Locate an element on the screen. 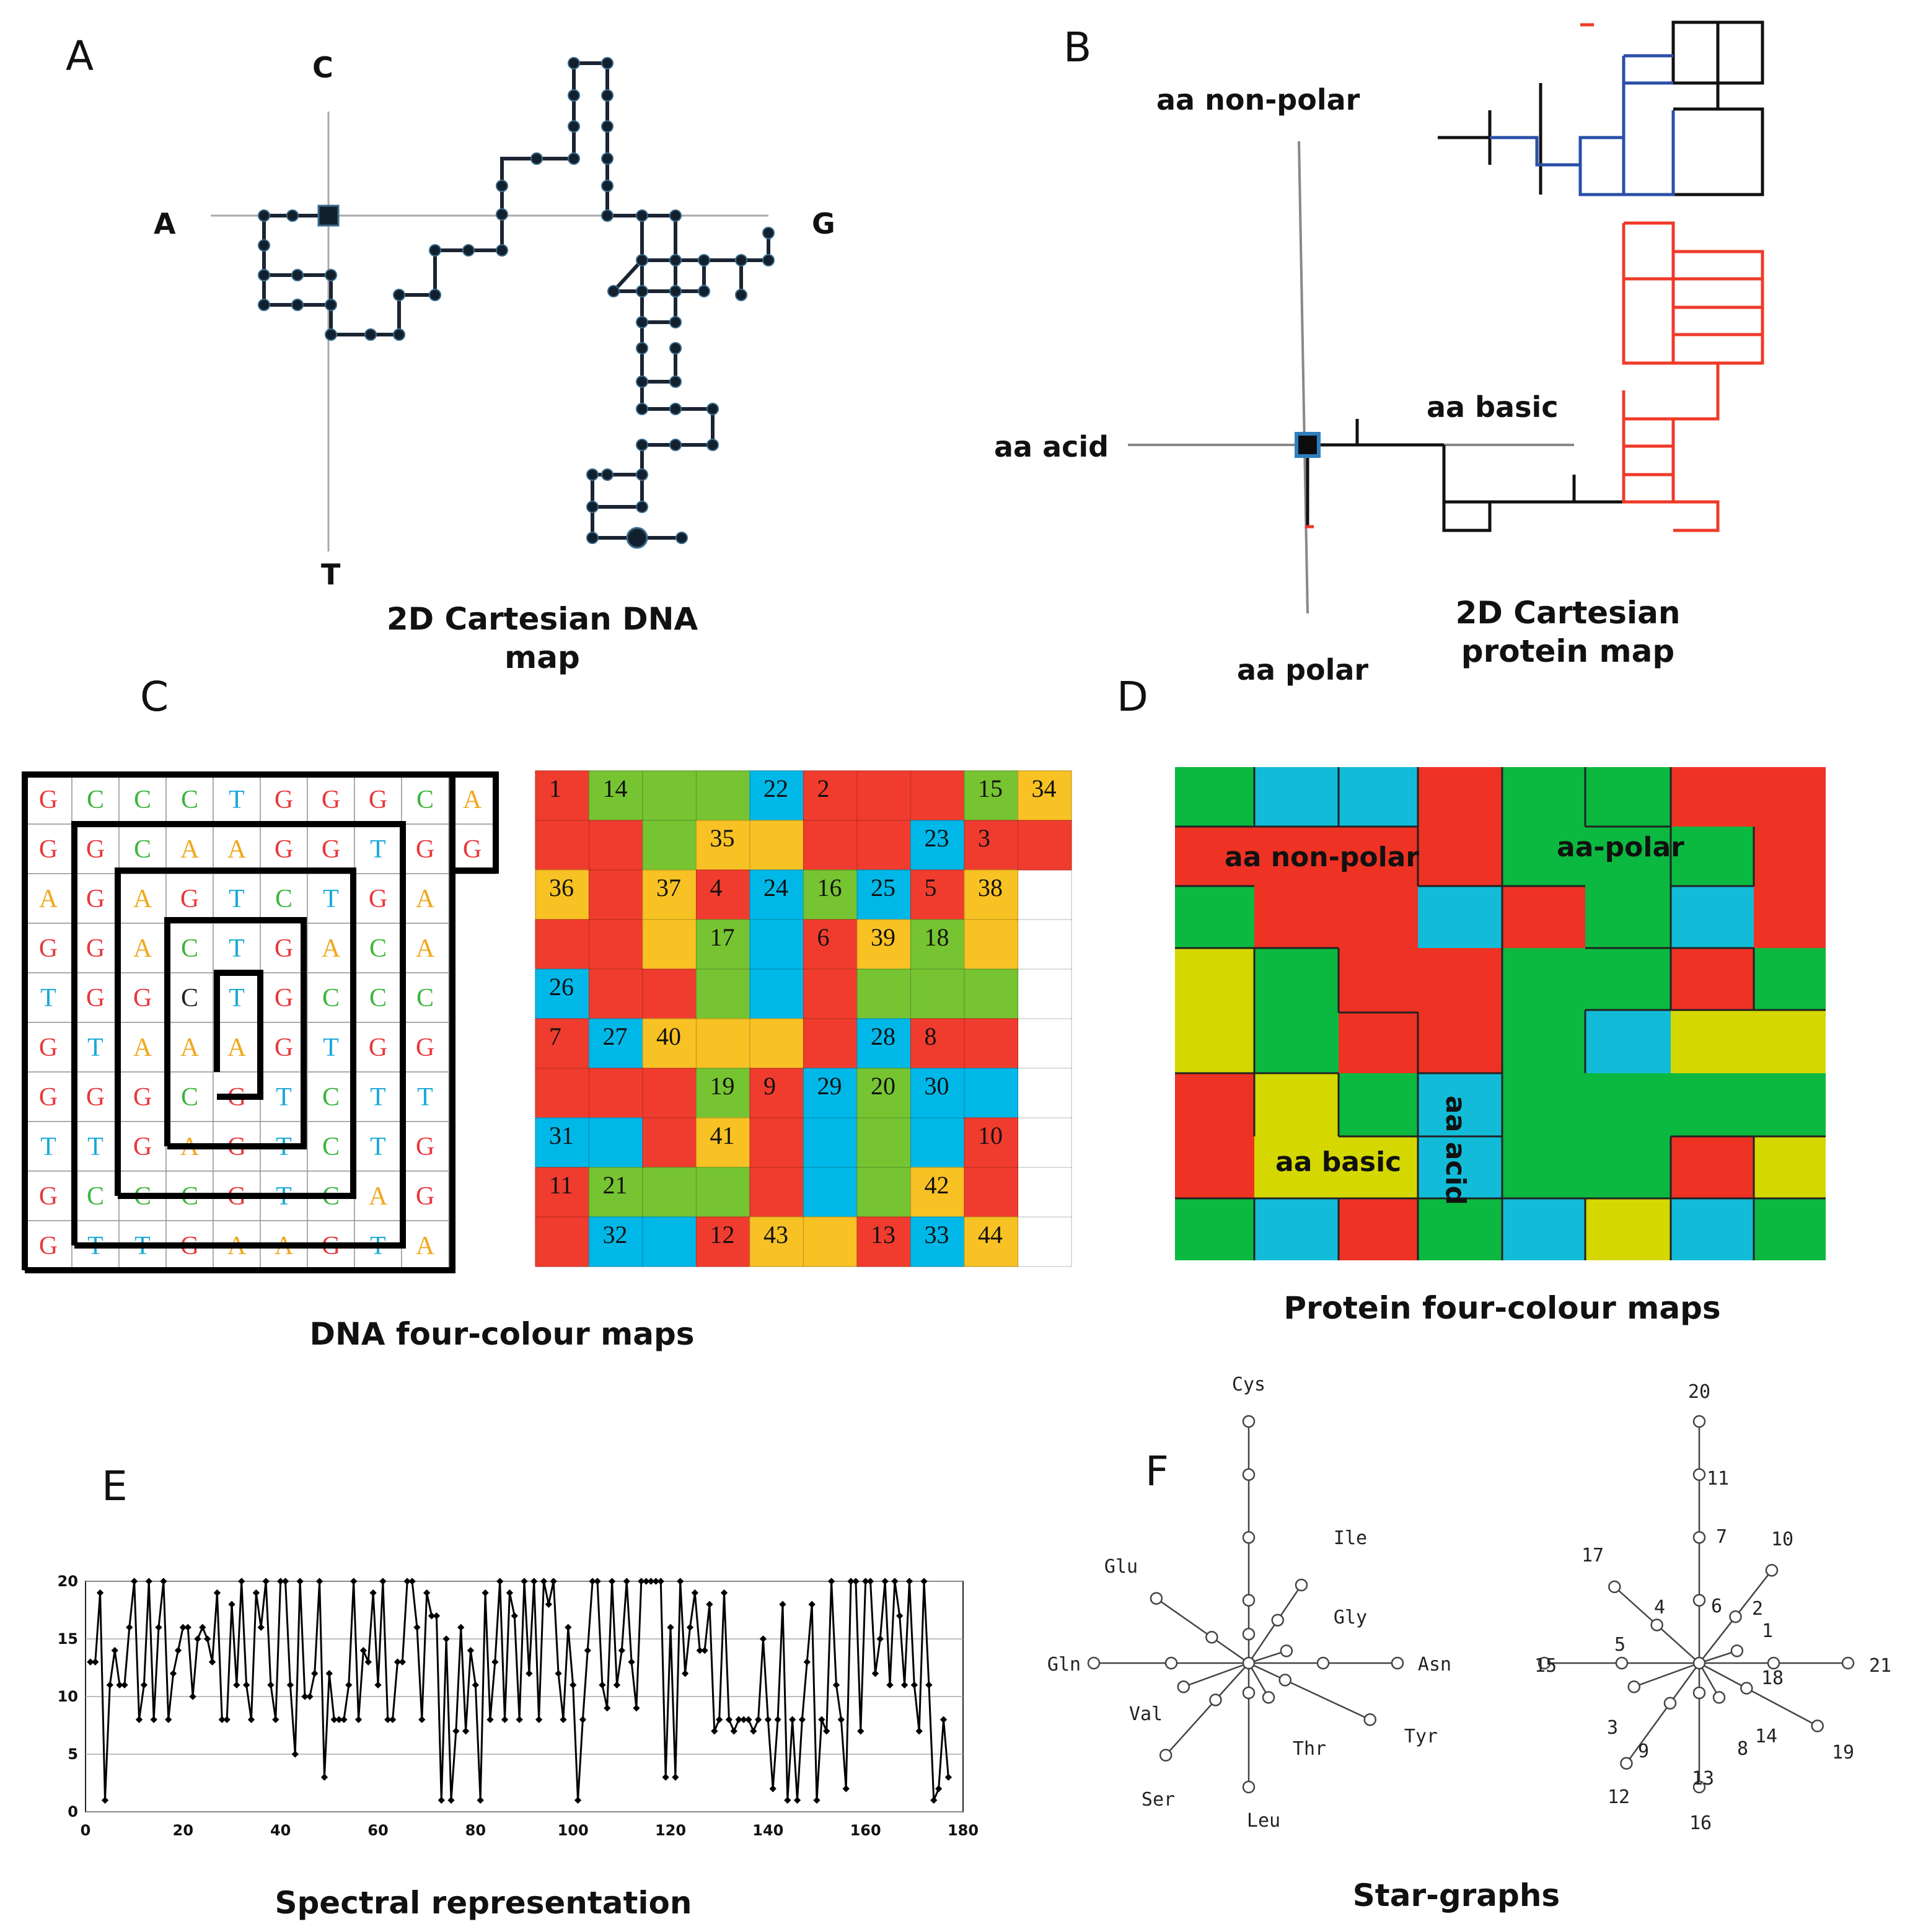  star-label: Ser is located at coordinates (1158, 1800).